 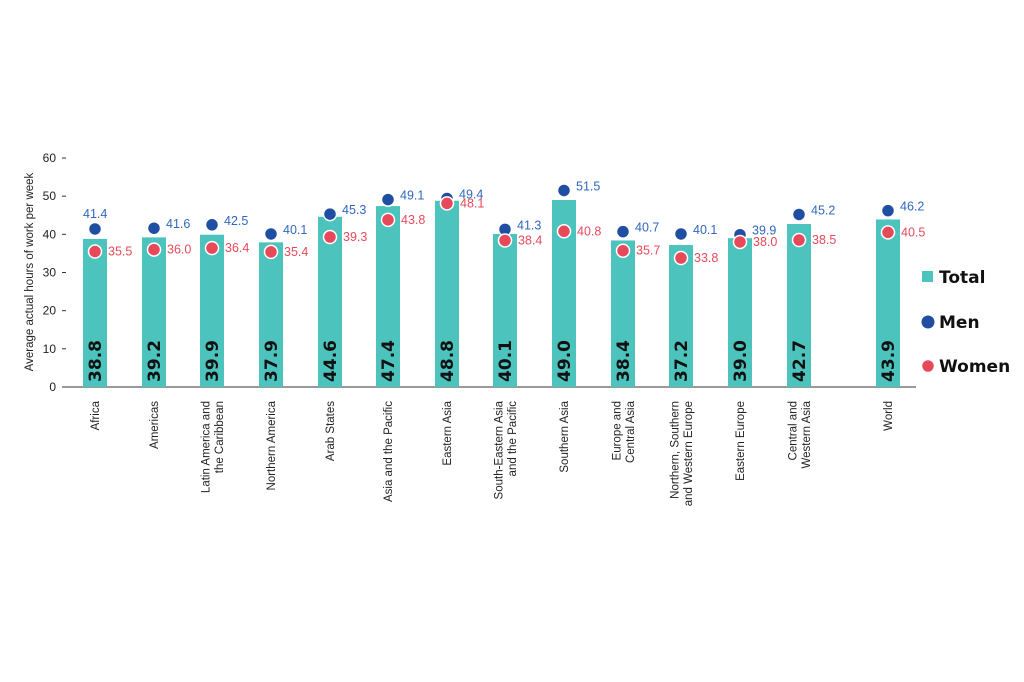 What do you see at coordinates (682, 453) in the screenshot?
I see `category-label: Northern, Southern and Western Europe` at bounding box center [682, 453].